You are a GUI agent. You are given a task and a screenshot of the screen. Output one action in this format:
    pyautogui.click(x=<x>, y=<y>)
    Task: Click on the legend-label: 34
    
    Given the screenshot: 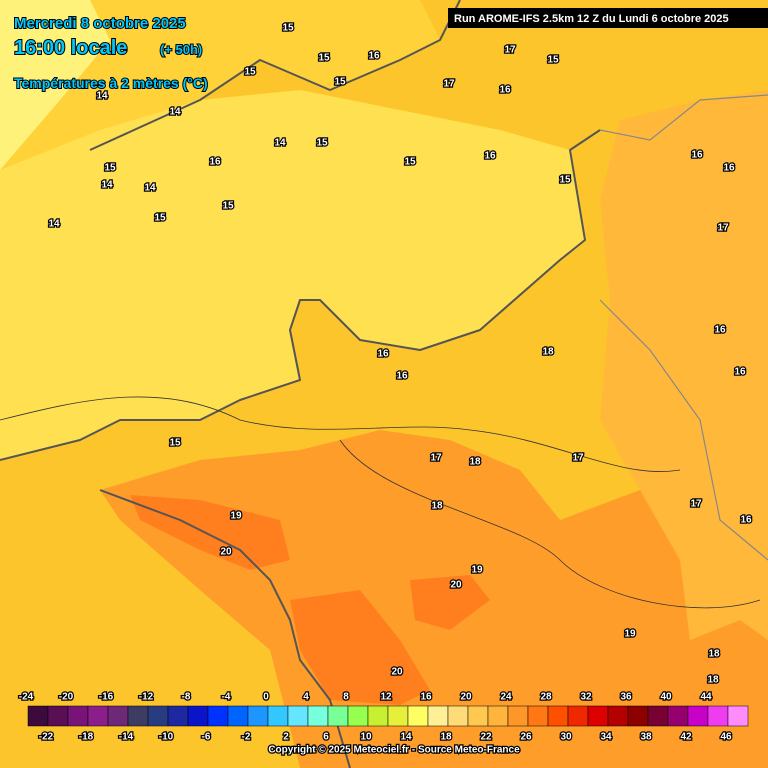 What is the action you would take?
    pyautogui.click(x=606, y=737)
    